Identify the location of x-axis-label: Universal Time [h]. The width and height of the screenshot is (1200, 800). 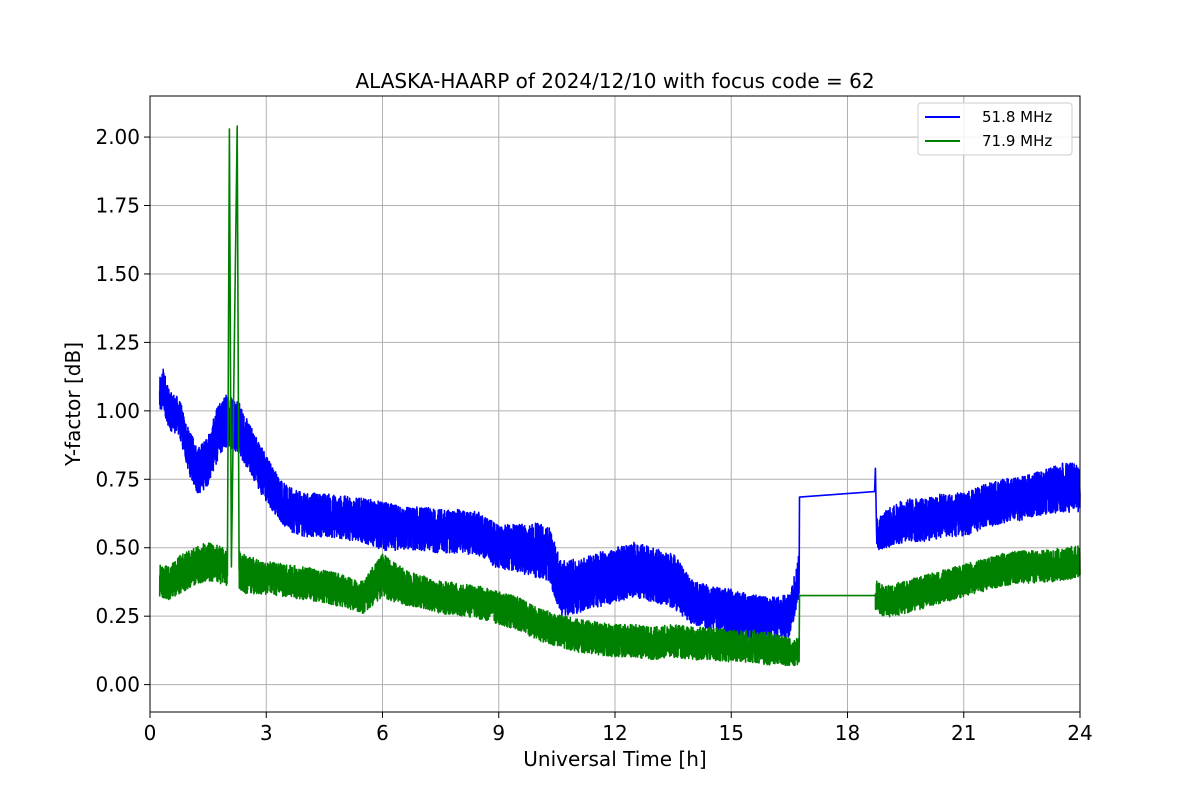
(614, 759).